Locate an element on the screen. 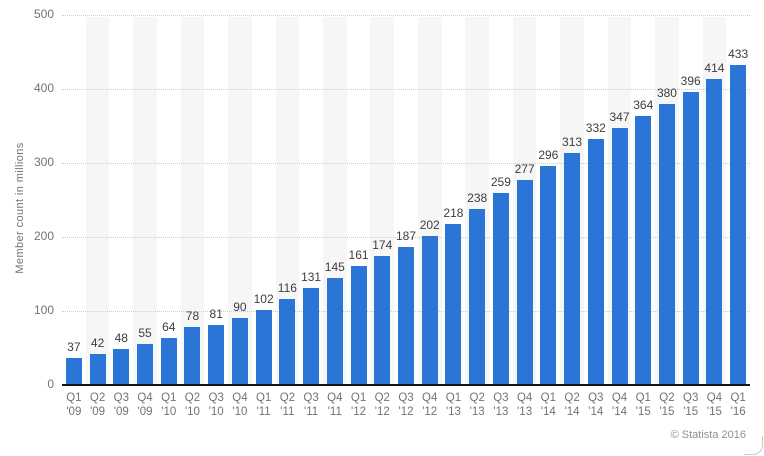  bar-value-label: 296 is located at coordinates (548, 154).